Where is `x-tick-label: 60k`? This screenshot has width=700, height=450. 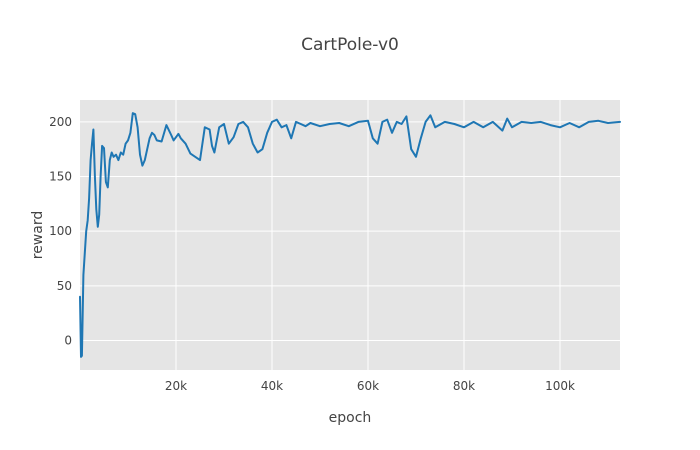
x-tick-label: 60k is located at coordinates (368, 386).